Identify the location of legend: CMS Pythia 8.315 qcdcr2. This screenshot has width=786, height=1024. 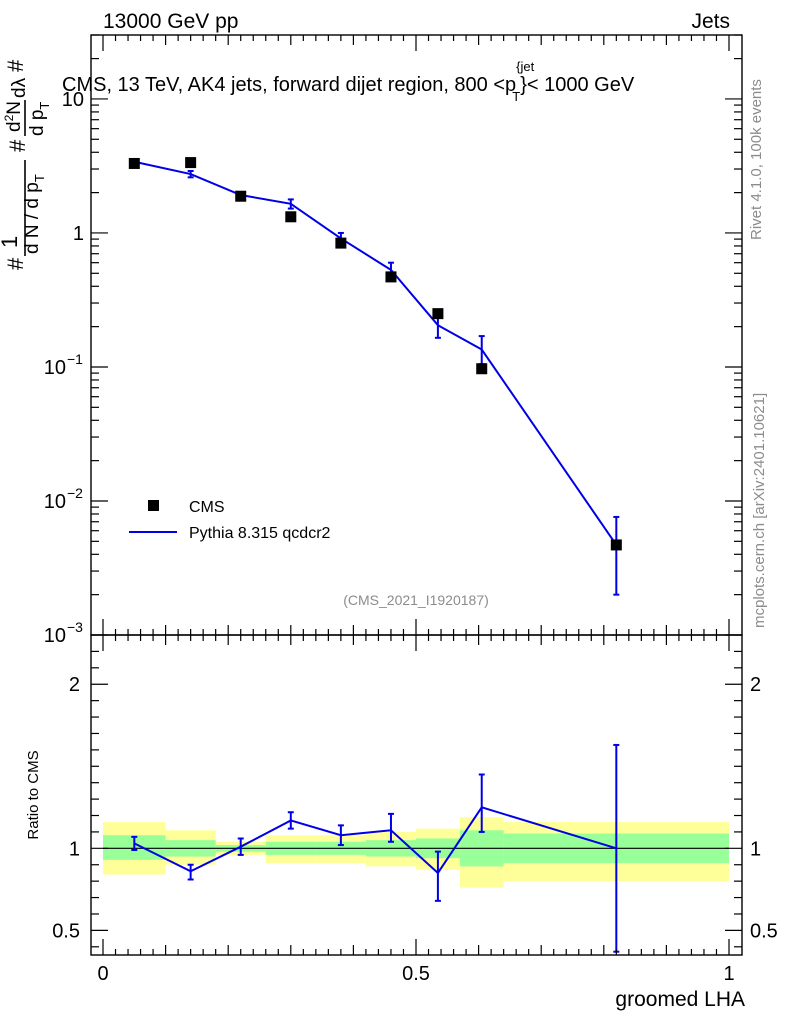
(230, 520).